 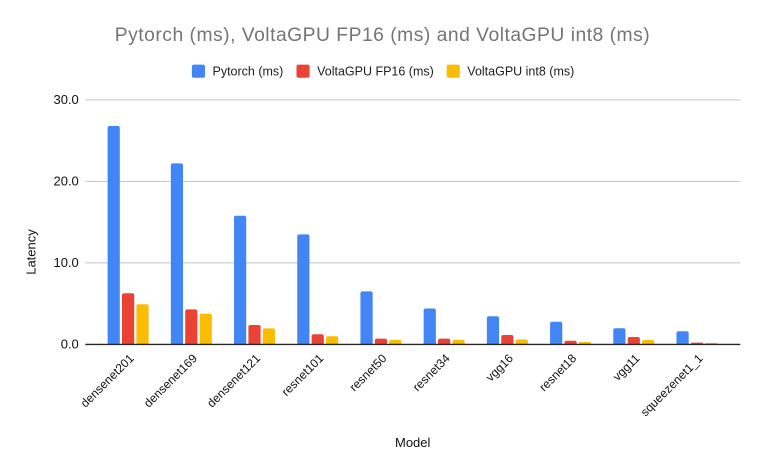 I want to click on svg-text: VoltaGPU int8 (ms), so click(x=520, y=71).